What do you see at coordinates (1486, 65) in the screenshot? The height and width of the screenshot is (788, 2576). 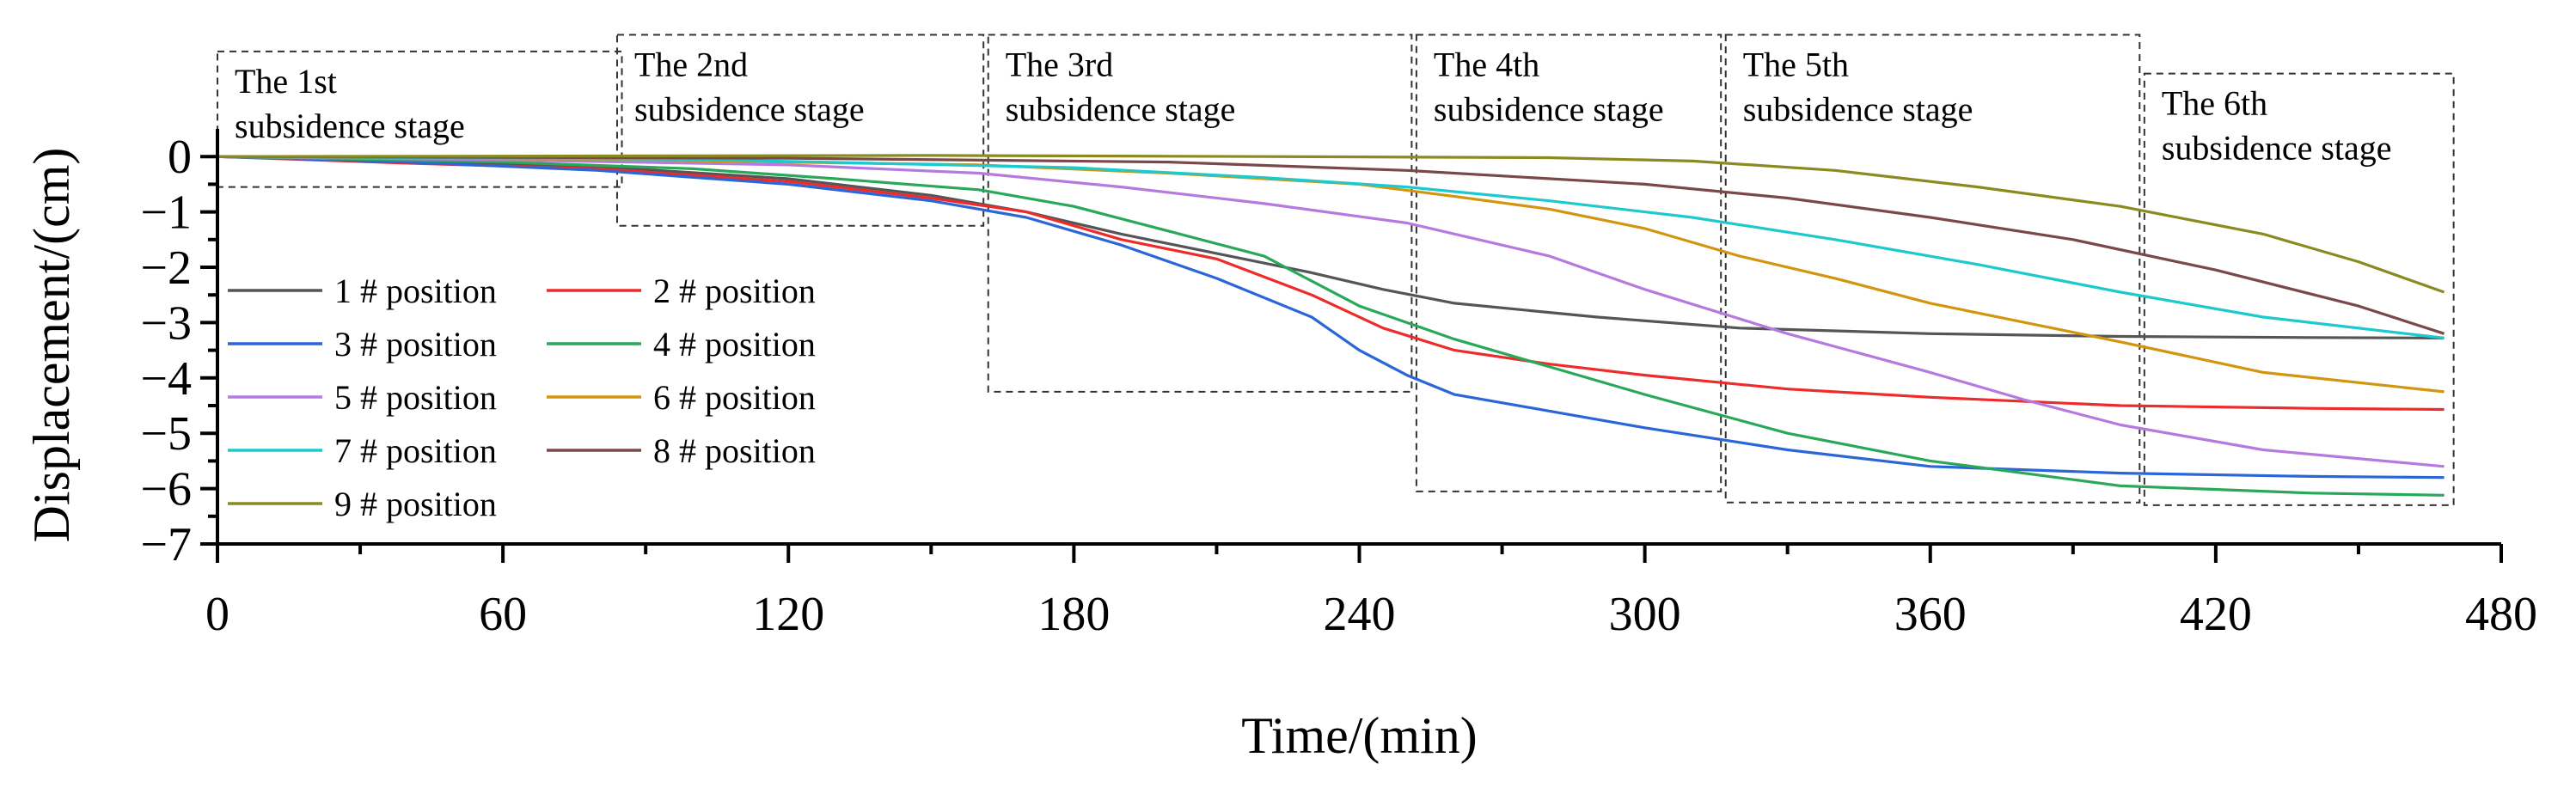 I see `stage-label-line1: The 4th` at bounding box center [1486, 65].